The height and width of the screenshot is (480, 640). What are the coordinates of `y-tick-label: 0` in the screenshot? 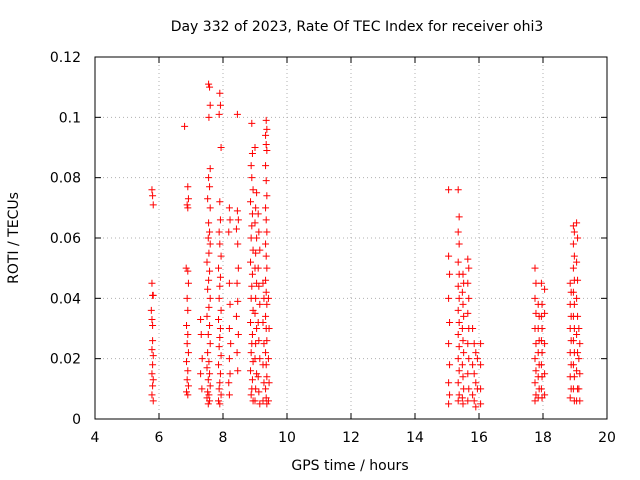 It's located at (76, 420).